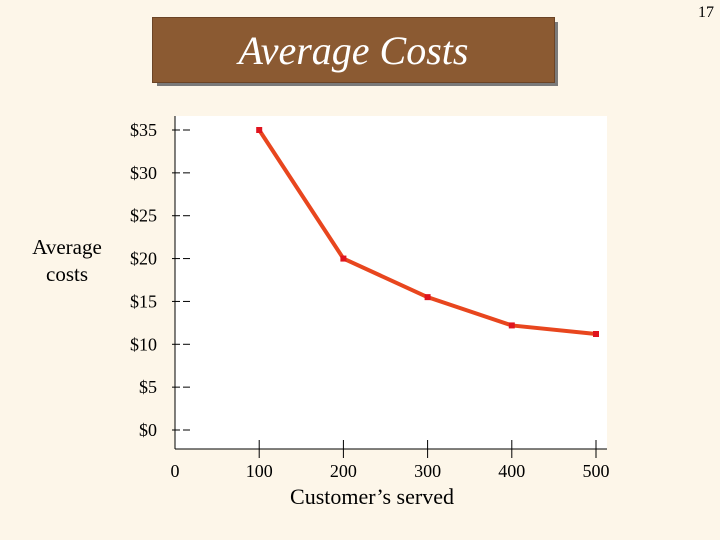  What do you see at coordinates (596, 471) in the screenshot?
I see `x-tick-label: 500` at bounding box center [596, 471].